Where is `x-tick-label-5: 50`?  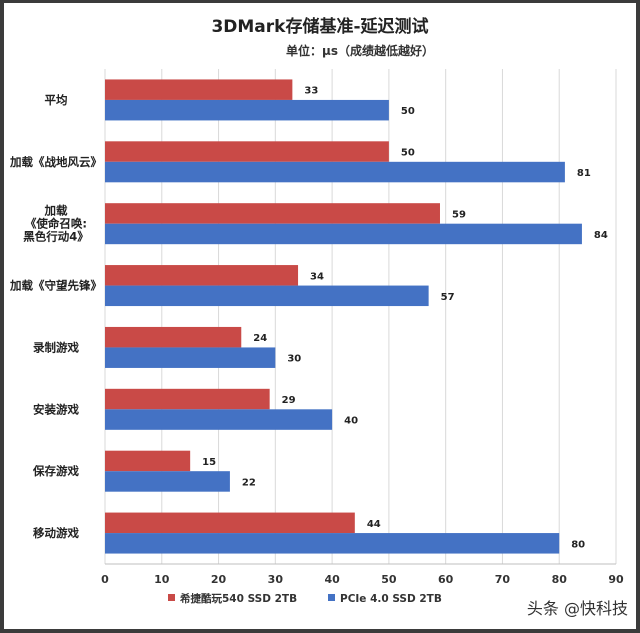 x-tick-label-5: 50 is located at coordinates (389, 579).